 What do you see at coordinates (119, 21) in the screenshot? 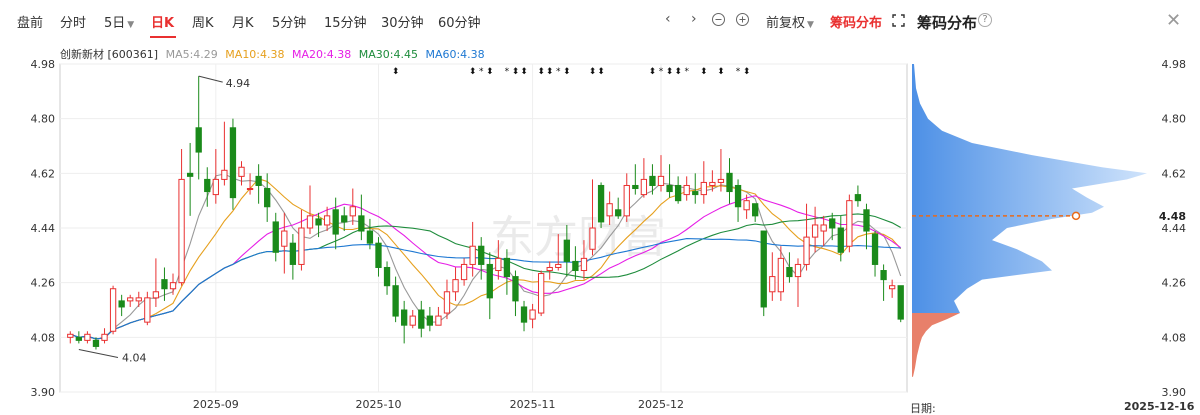
I see `tab-5day: 5日 ▼` at bounding box center [119, 21].